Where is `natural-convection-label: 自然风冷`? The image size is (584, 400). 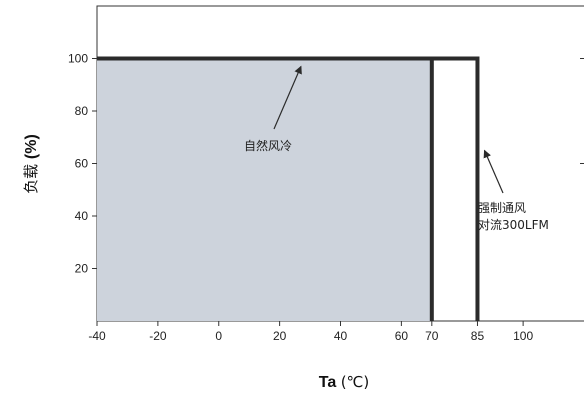 natural-convection-label: 自然风冷 is located at coordinates (268, 145).